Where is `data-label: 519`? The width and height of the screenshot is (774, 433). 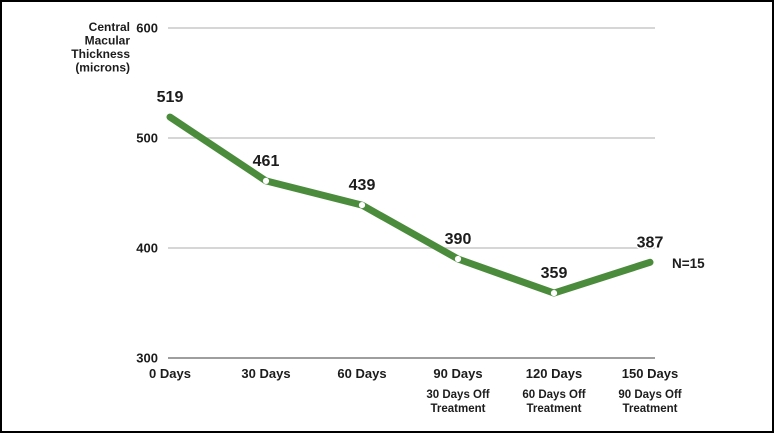 data-label: 519 is located at coordinates (170, 97).